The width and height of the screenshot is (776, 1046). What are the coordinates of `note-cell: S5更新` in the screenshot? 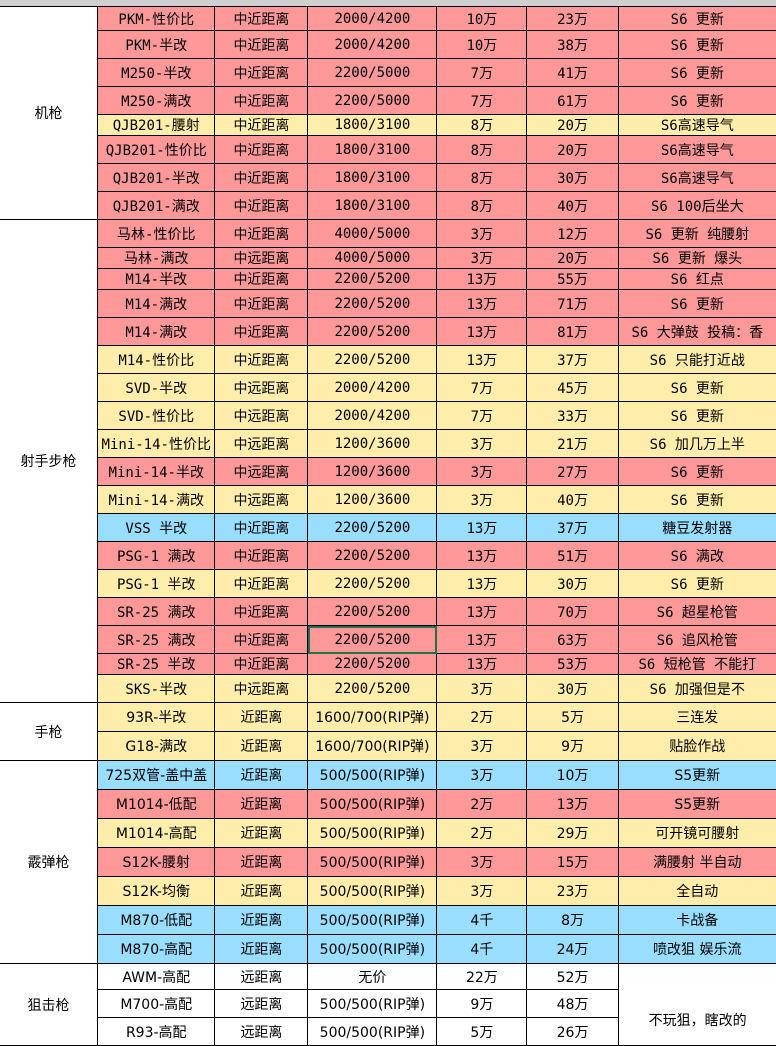 It's located at (696, 804).